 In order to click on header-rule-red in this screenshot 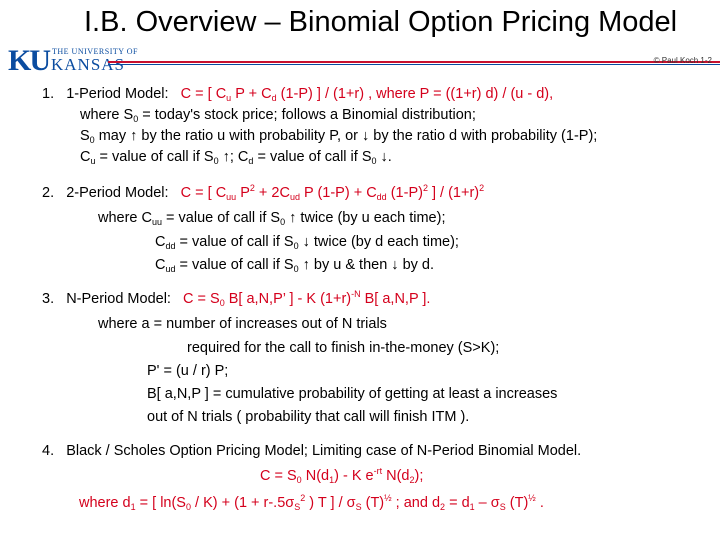, I will do `click(414, 62)`.